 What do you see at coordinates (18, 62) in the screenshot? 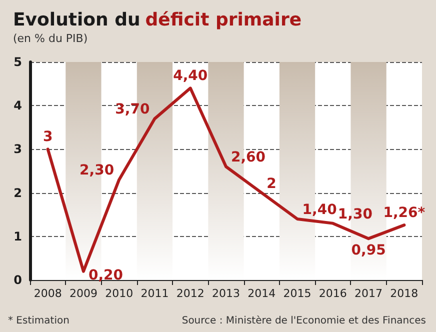
I see `y-tick-label: 5` at bounding box center [18, 62].